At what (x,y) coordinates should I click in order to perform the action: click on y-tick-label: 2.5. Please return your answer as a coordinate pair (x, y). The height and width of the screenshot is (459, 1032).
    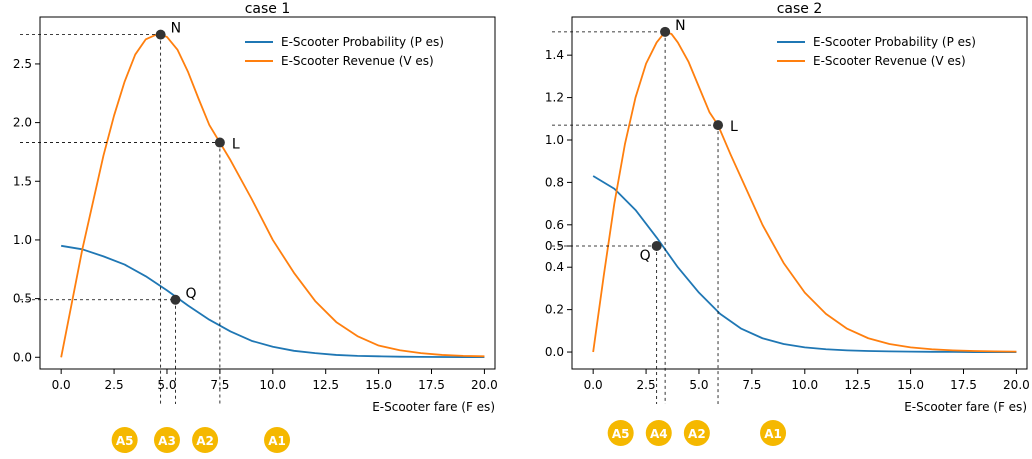
    Looking at the image, I should click on (22, 64).